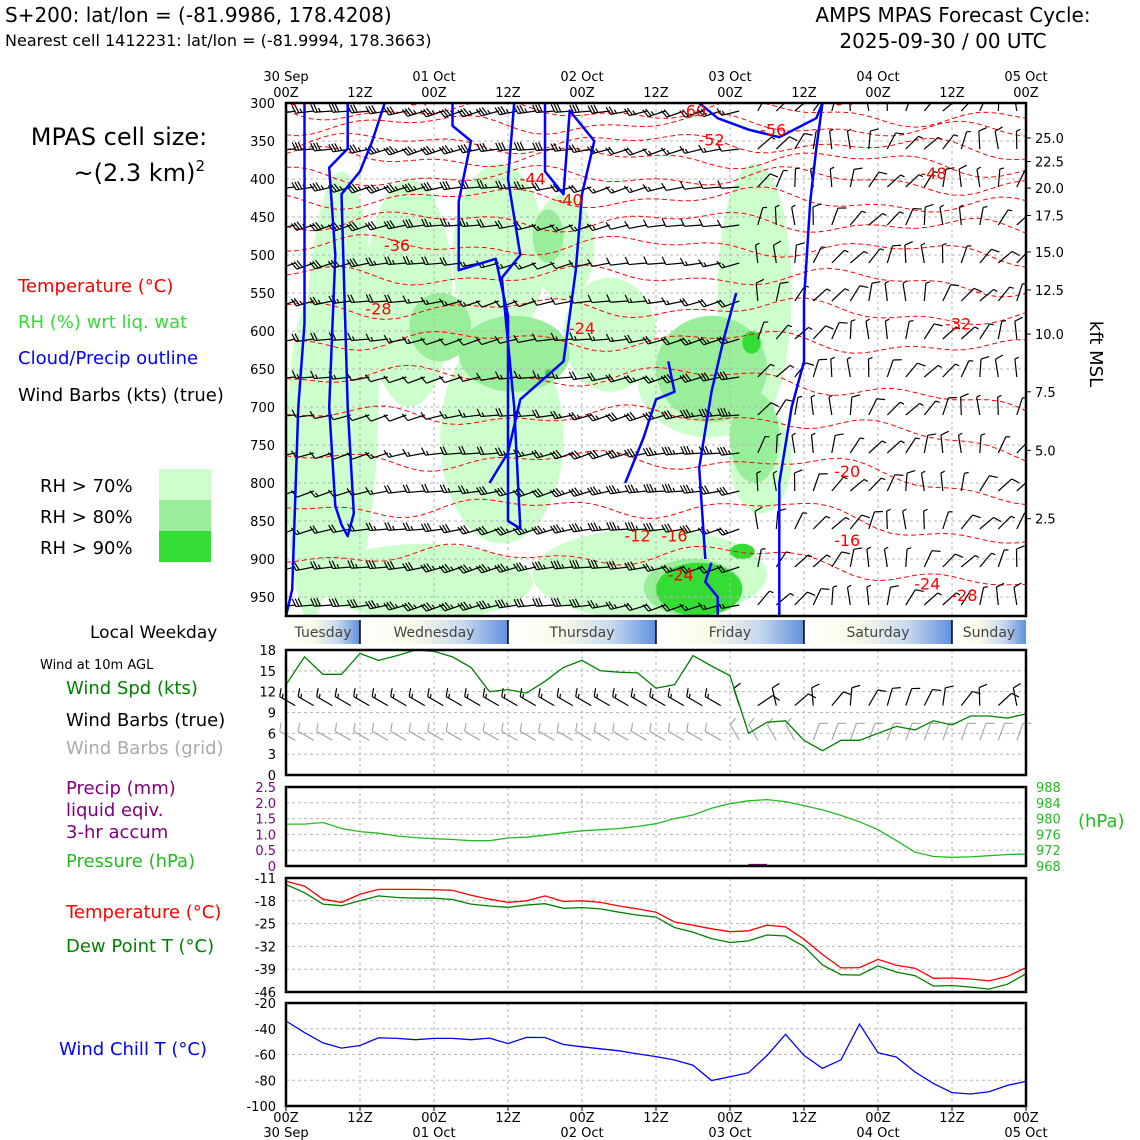 The height and width of the screenshot is (1140, 1140). What do you see at coordinates (987, 731) in the screenshot?
I see `grid-wind-barb` at bounding box center [987, 731].